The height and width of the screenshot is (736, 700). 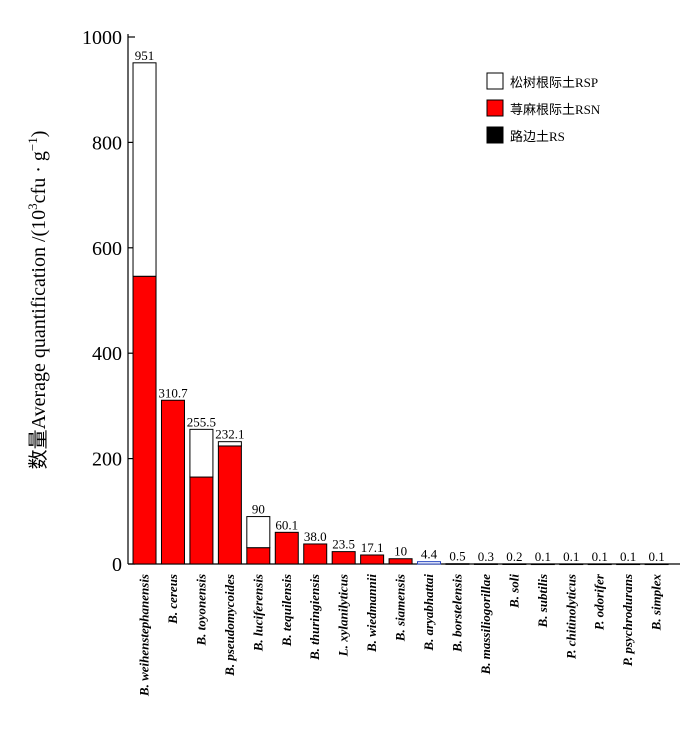 I want to click on y-tick-label: 800, so click(x=107, y=143).